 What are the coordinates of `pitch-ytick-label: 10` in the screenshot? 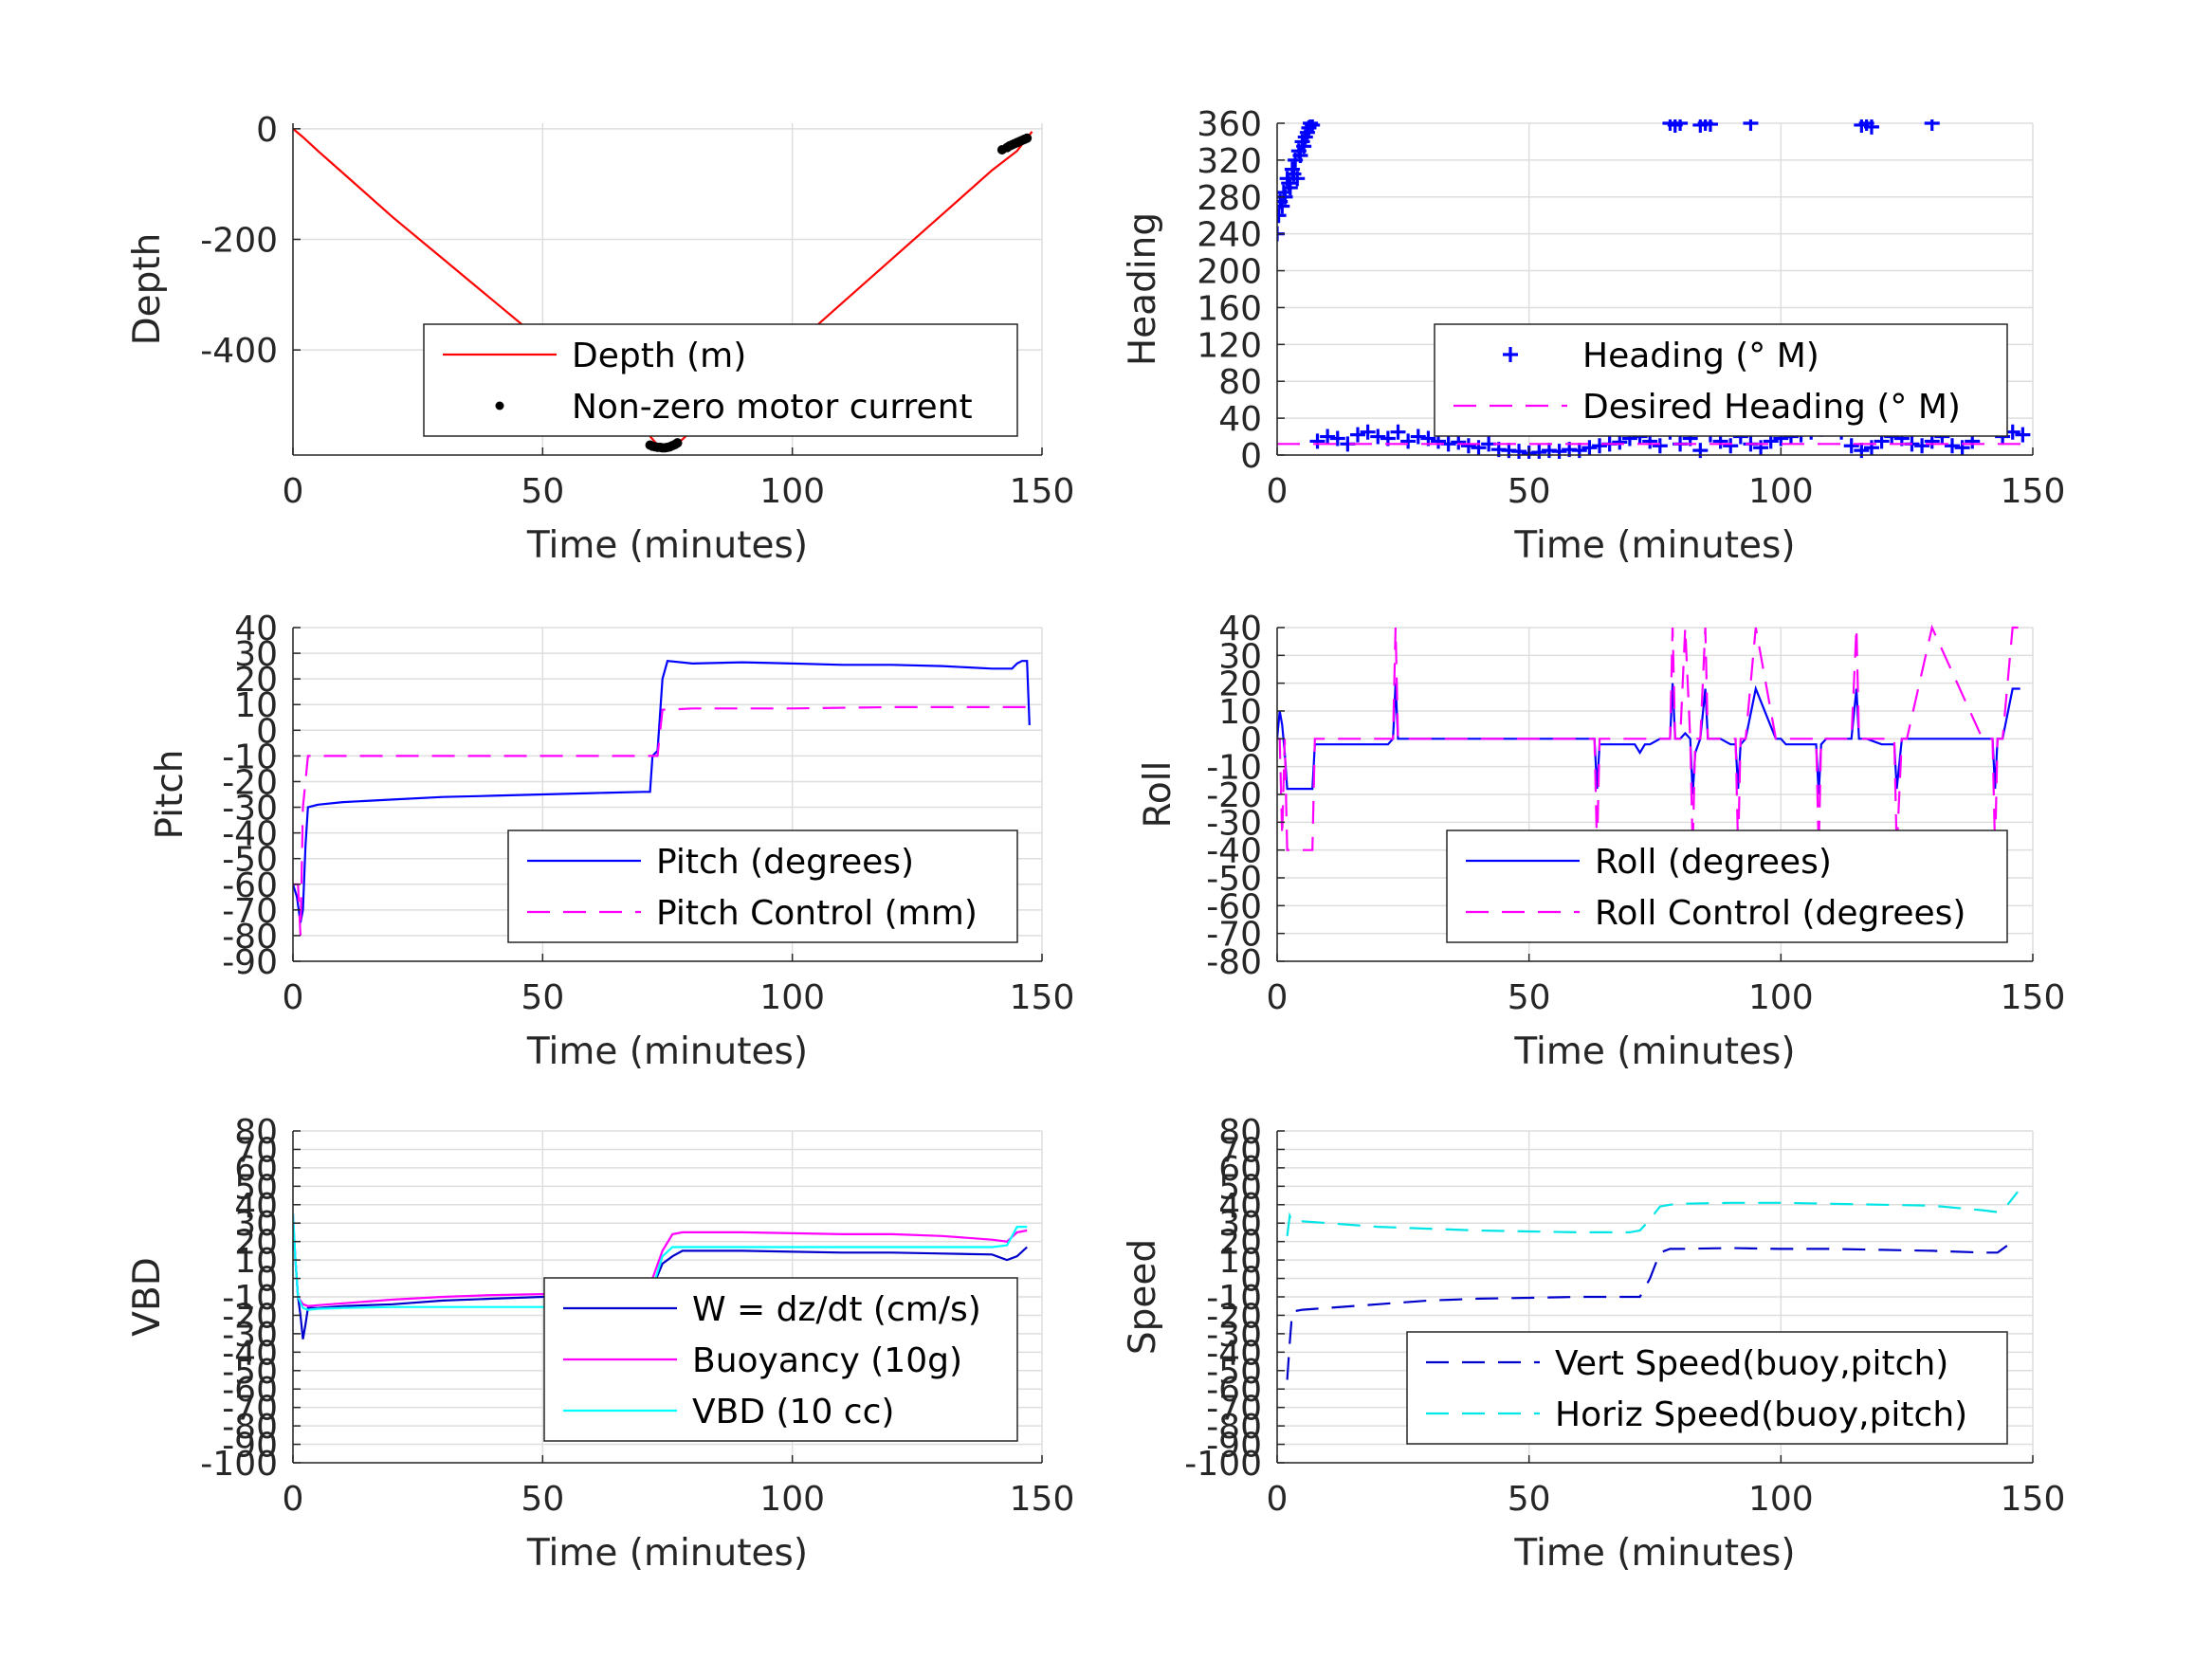 It's located at (256, 705).